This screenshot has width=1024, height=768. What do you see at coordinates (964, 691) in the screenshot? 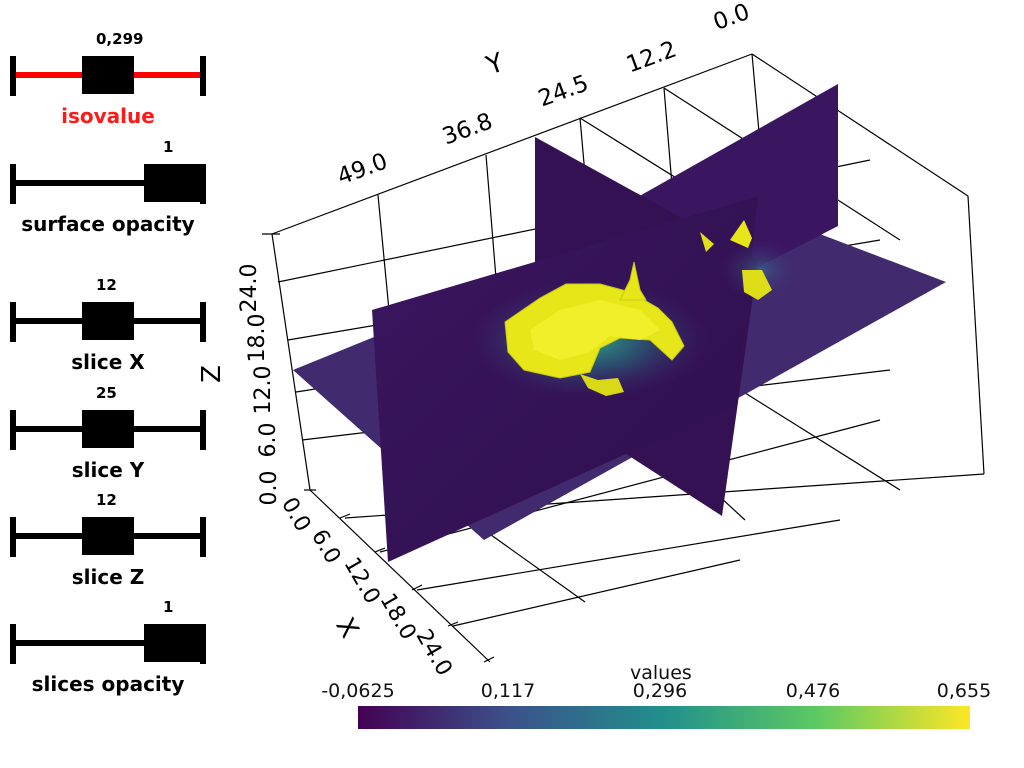
I see `colorbar-tick-label: 0,655` at bounding box center [964, 691].